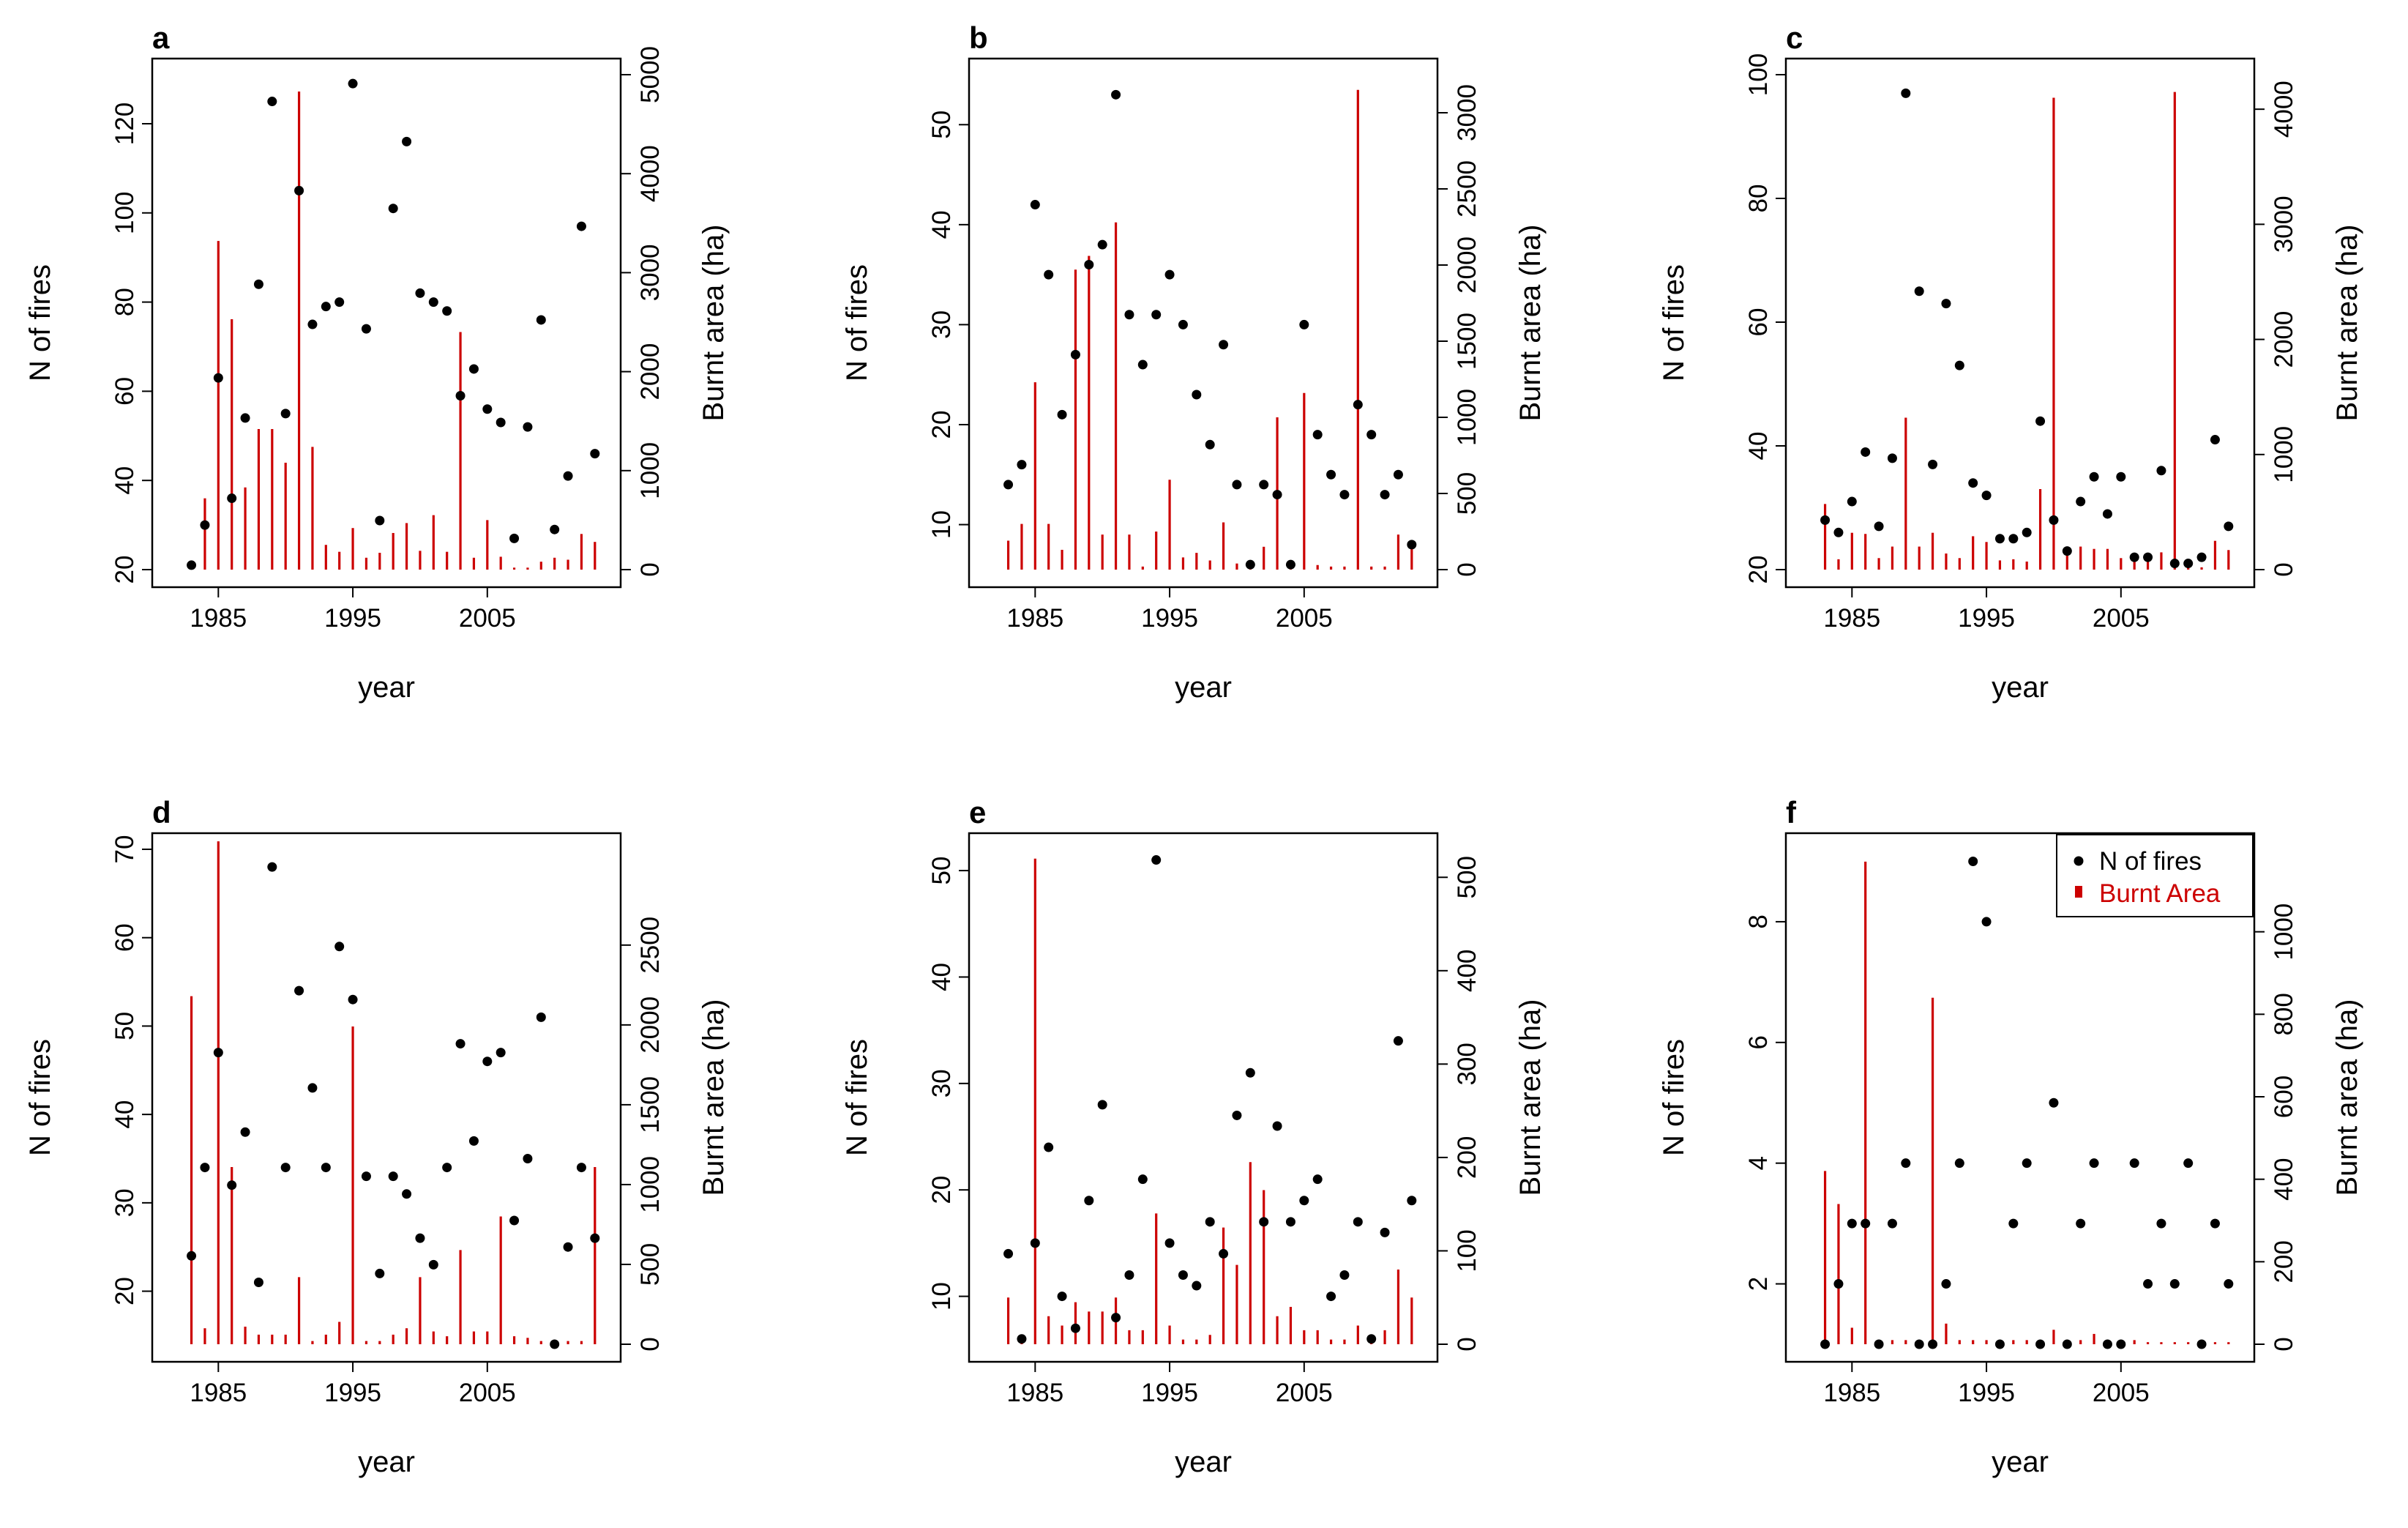 The width and height of the screenshot is (2408, 1528). I want to click on x-tick-label: 1985, so click(218, 1393).